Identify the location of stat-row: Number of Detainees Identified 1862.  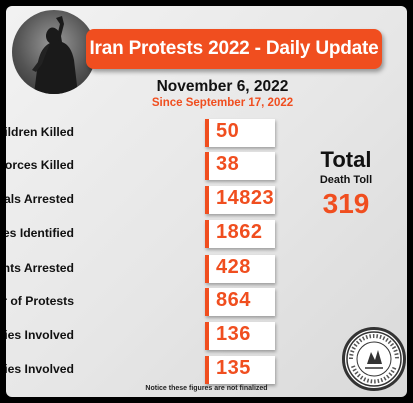
(146, 234).